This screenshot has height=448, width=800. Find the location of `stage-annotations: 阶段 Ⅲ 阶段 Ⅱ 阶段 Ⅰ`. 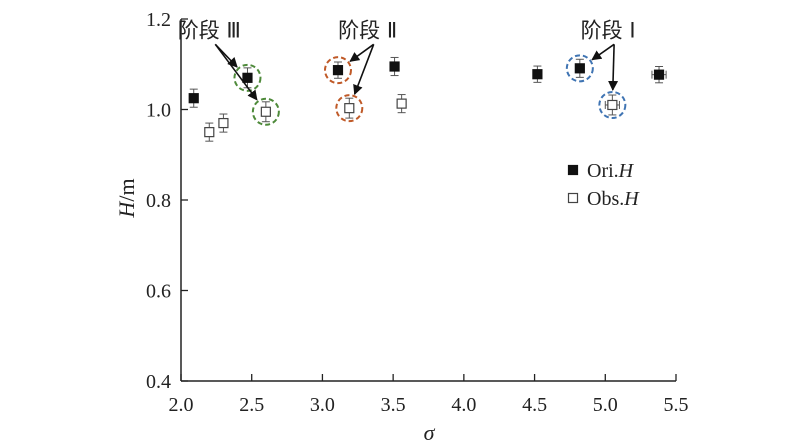

stage-annotations: 阶段 Ⅲ 阶段 Ⅱ 阶段 Ⅰ is located at coordinates (407, 72).